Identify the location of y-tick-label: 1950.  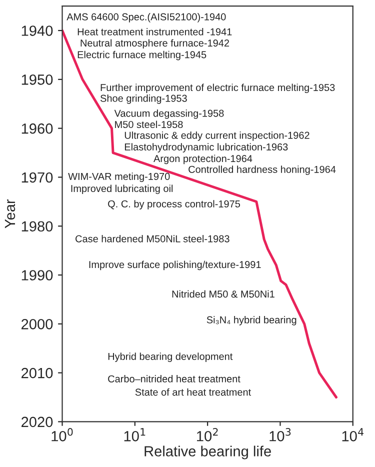
(37, 79).